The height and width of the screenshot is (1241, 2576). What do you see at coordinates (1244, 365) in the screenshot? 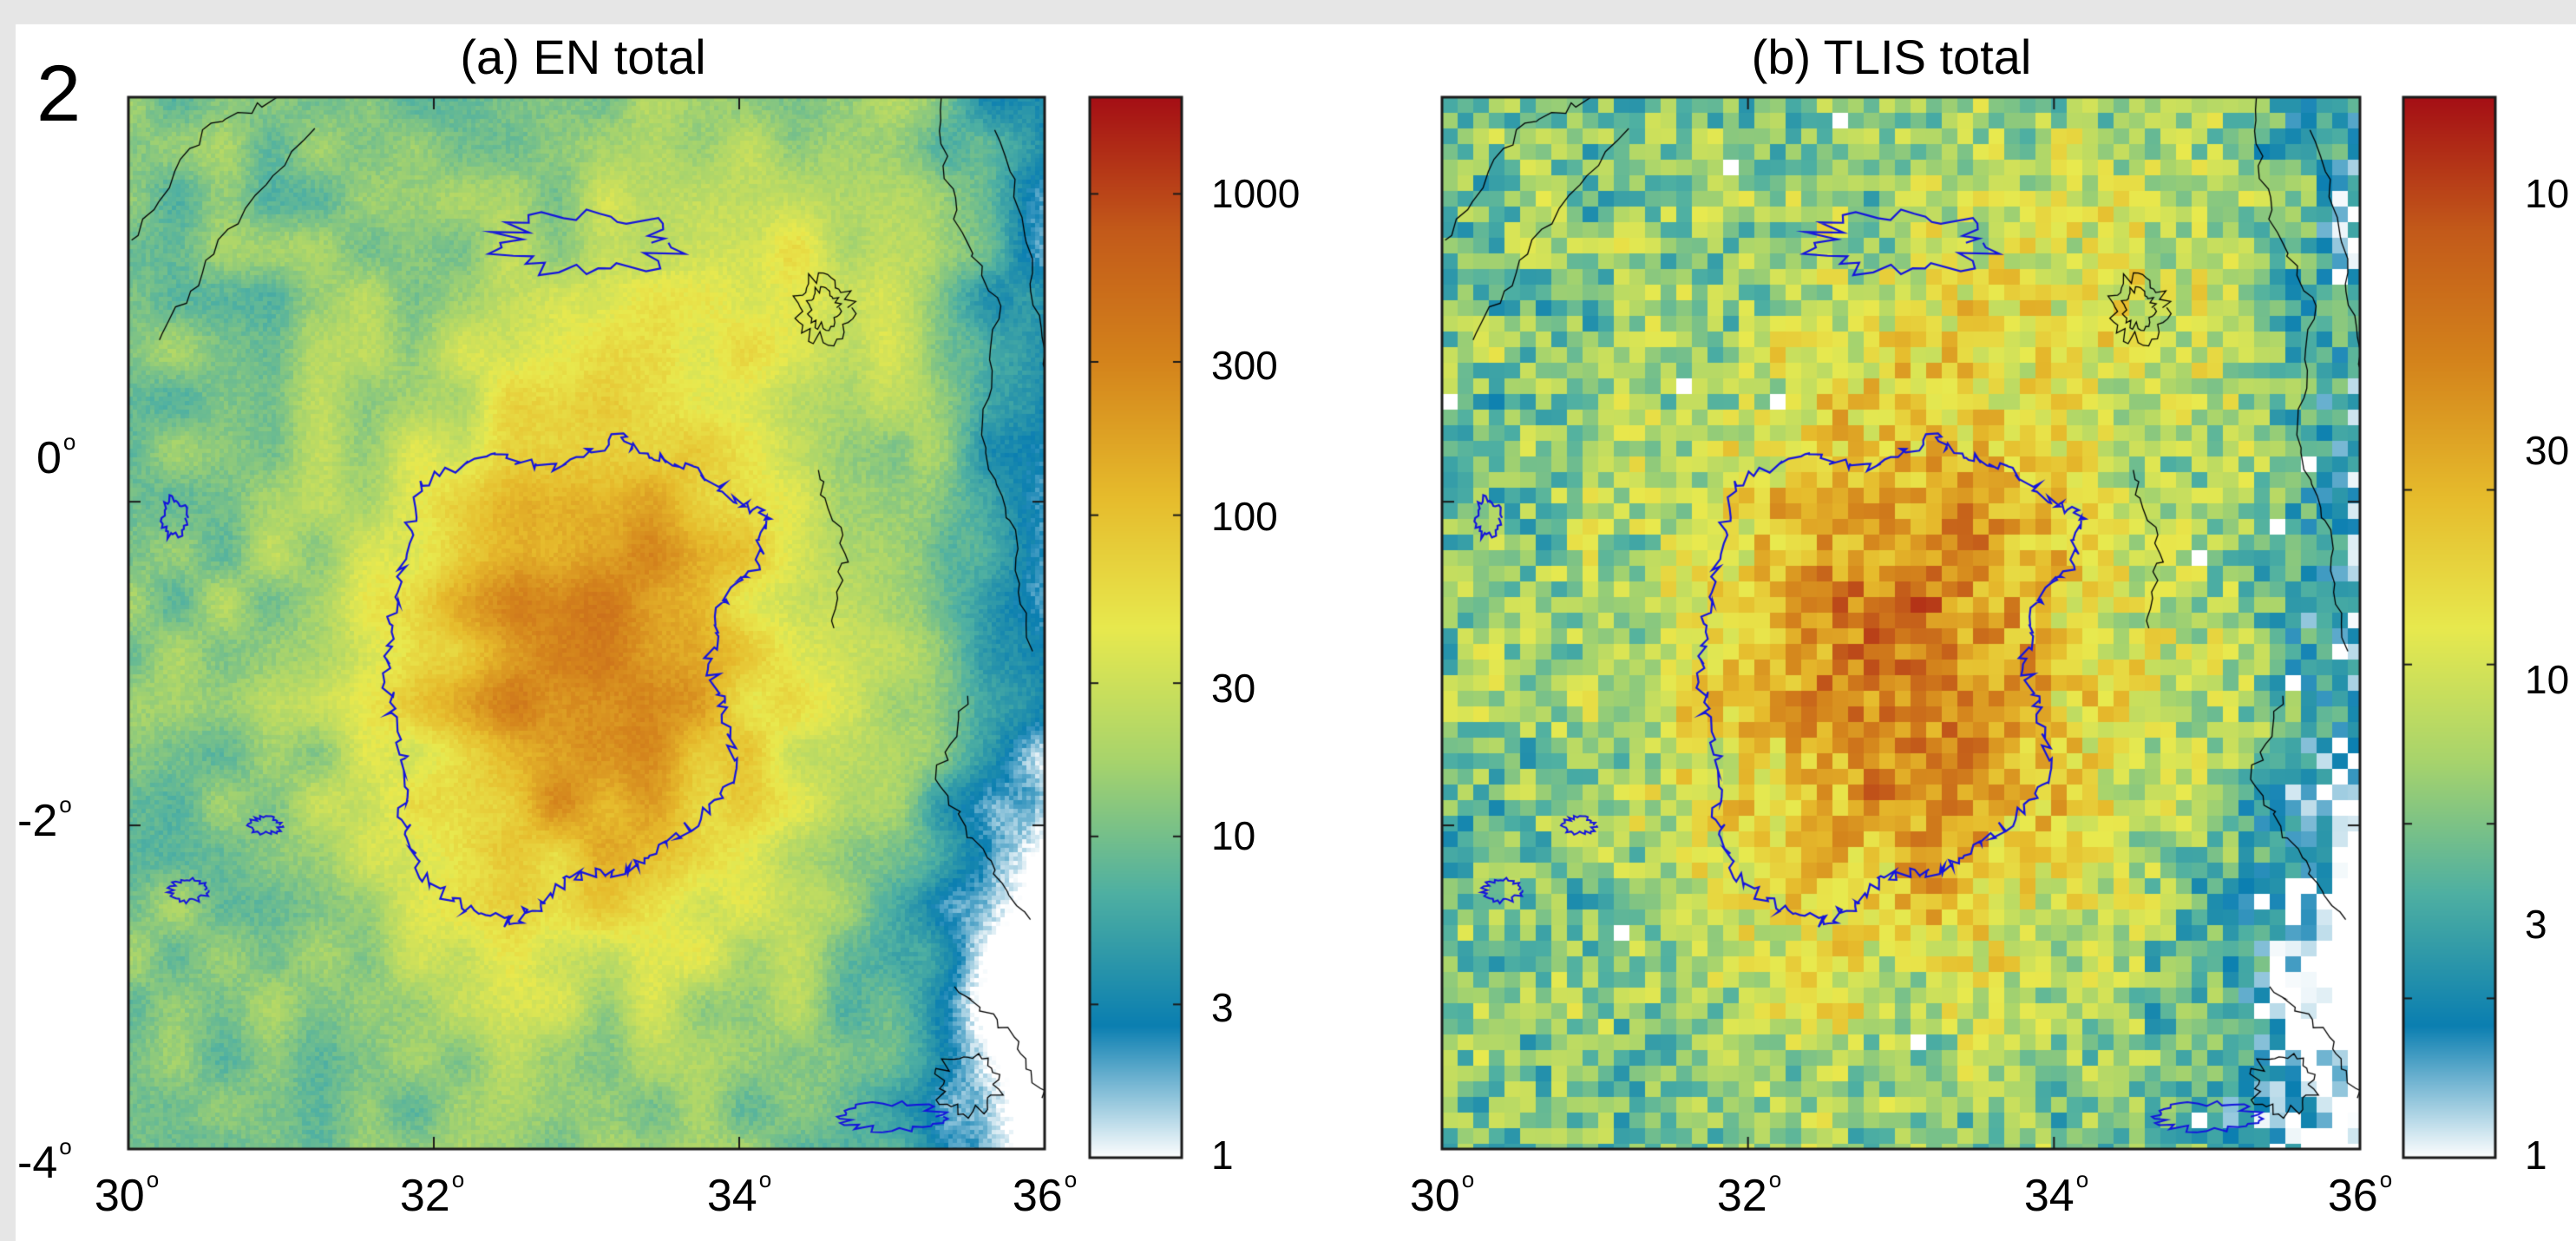
I see `colorbar-tick-label: 300` at bounding box center [1244, 365].